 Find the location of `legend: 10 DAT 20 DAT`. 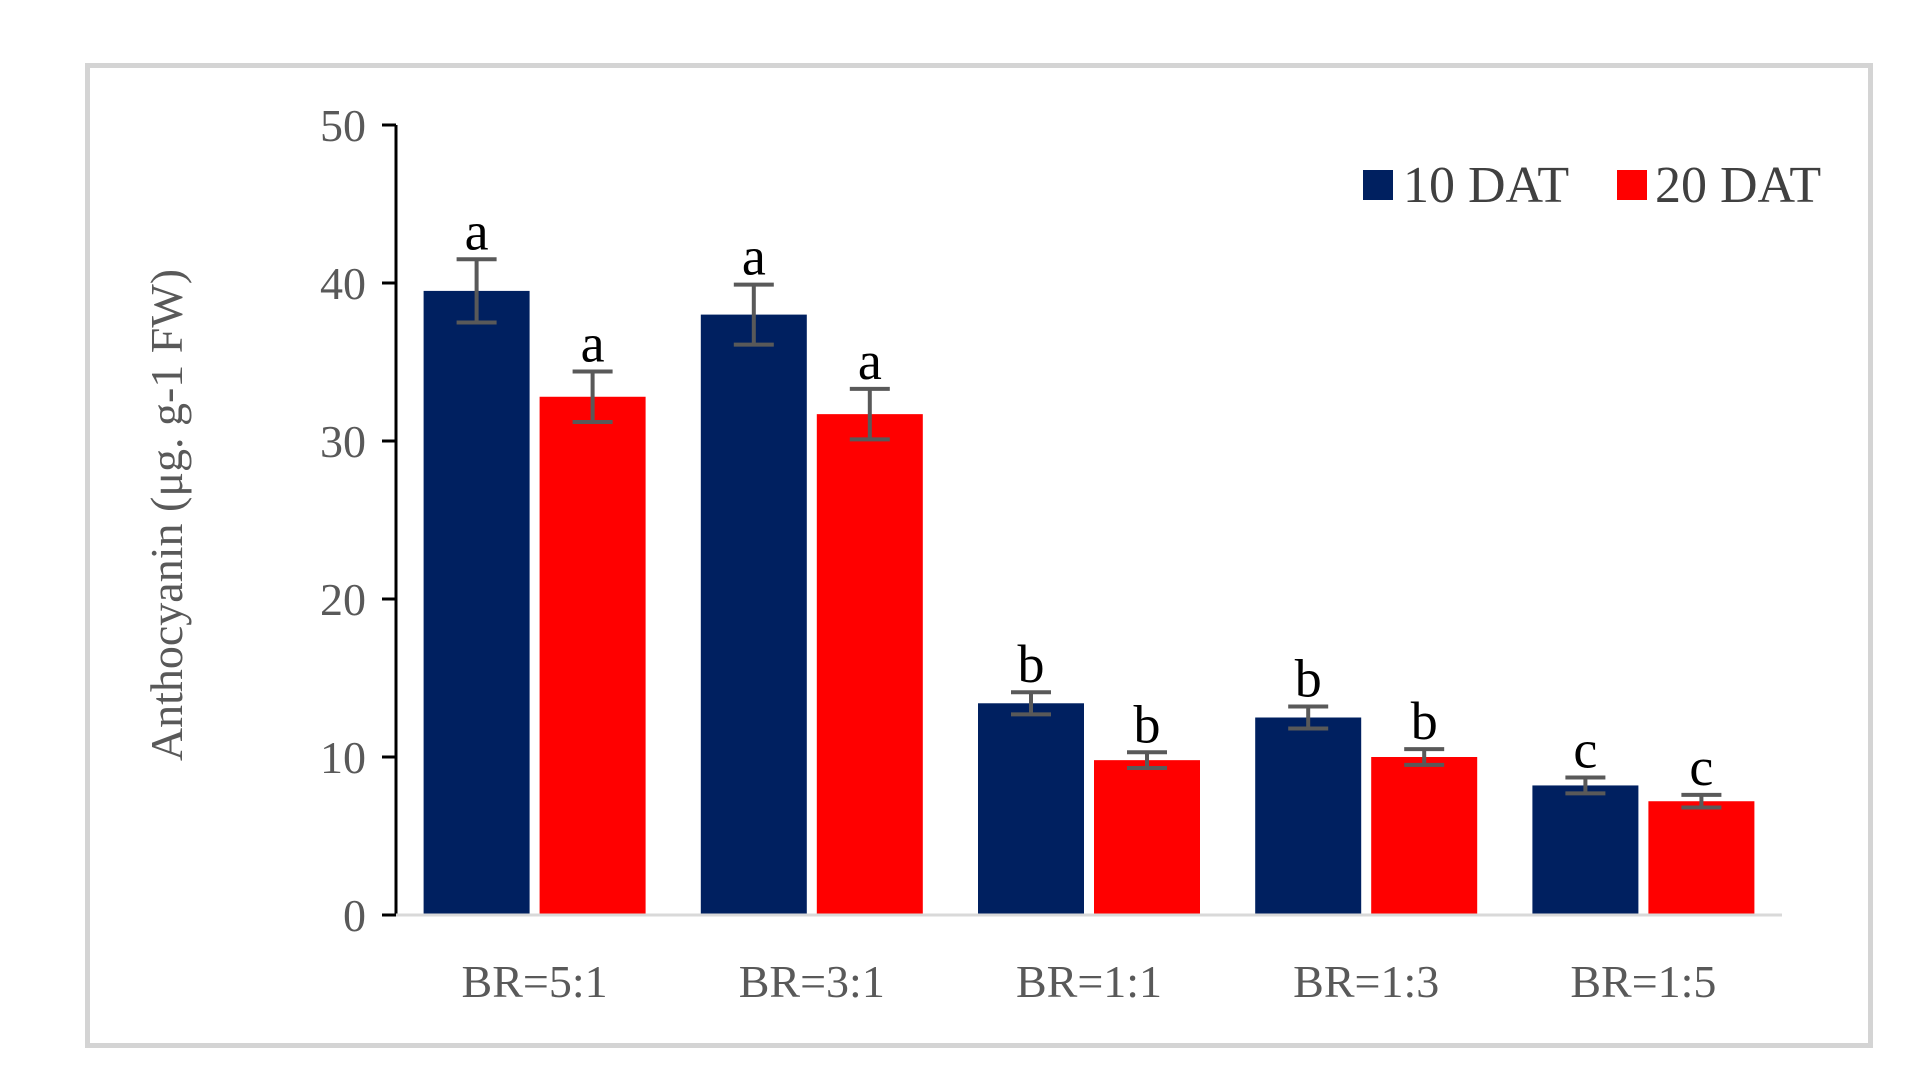

legend: 10 DAT 20 DAT is located at coordinates (1592, 185).